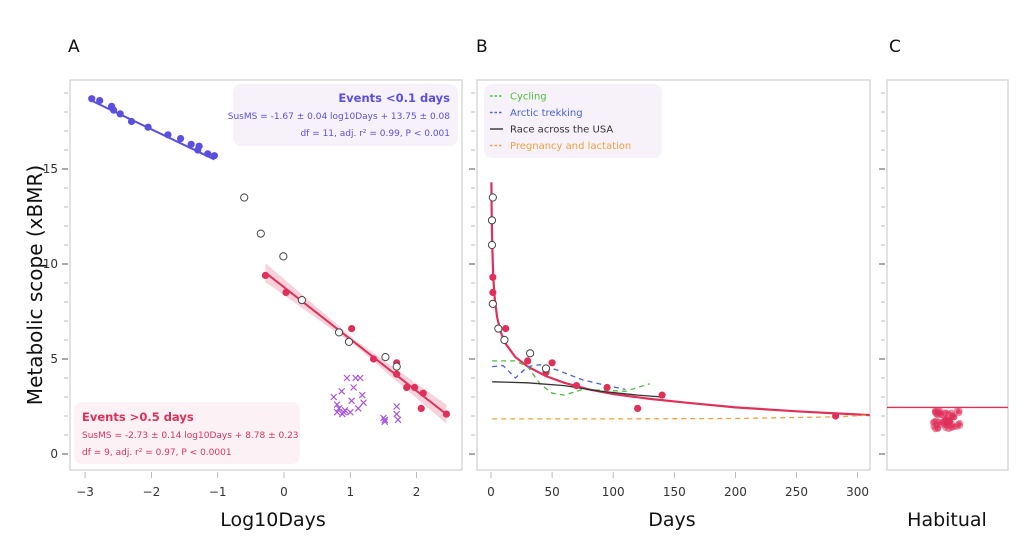 This screenshot has width=1024, height=543. Describe the element at coordinates (284, 492) in the screenshot. I see `x-tick-label-a: 0` at that location.